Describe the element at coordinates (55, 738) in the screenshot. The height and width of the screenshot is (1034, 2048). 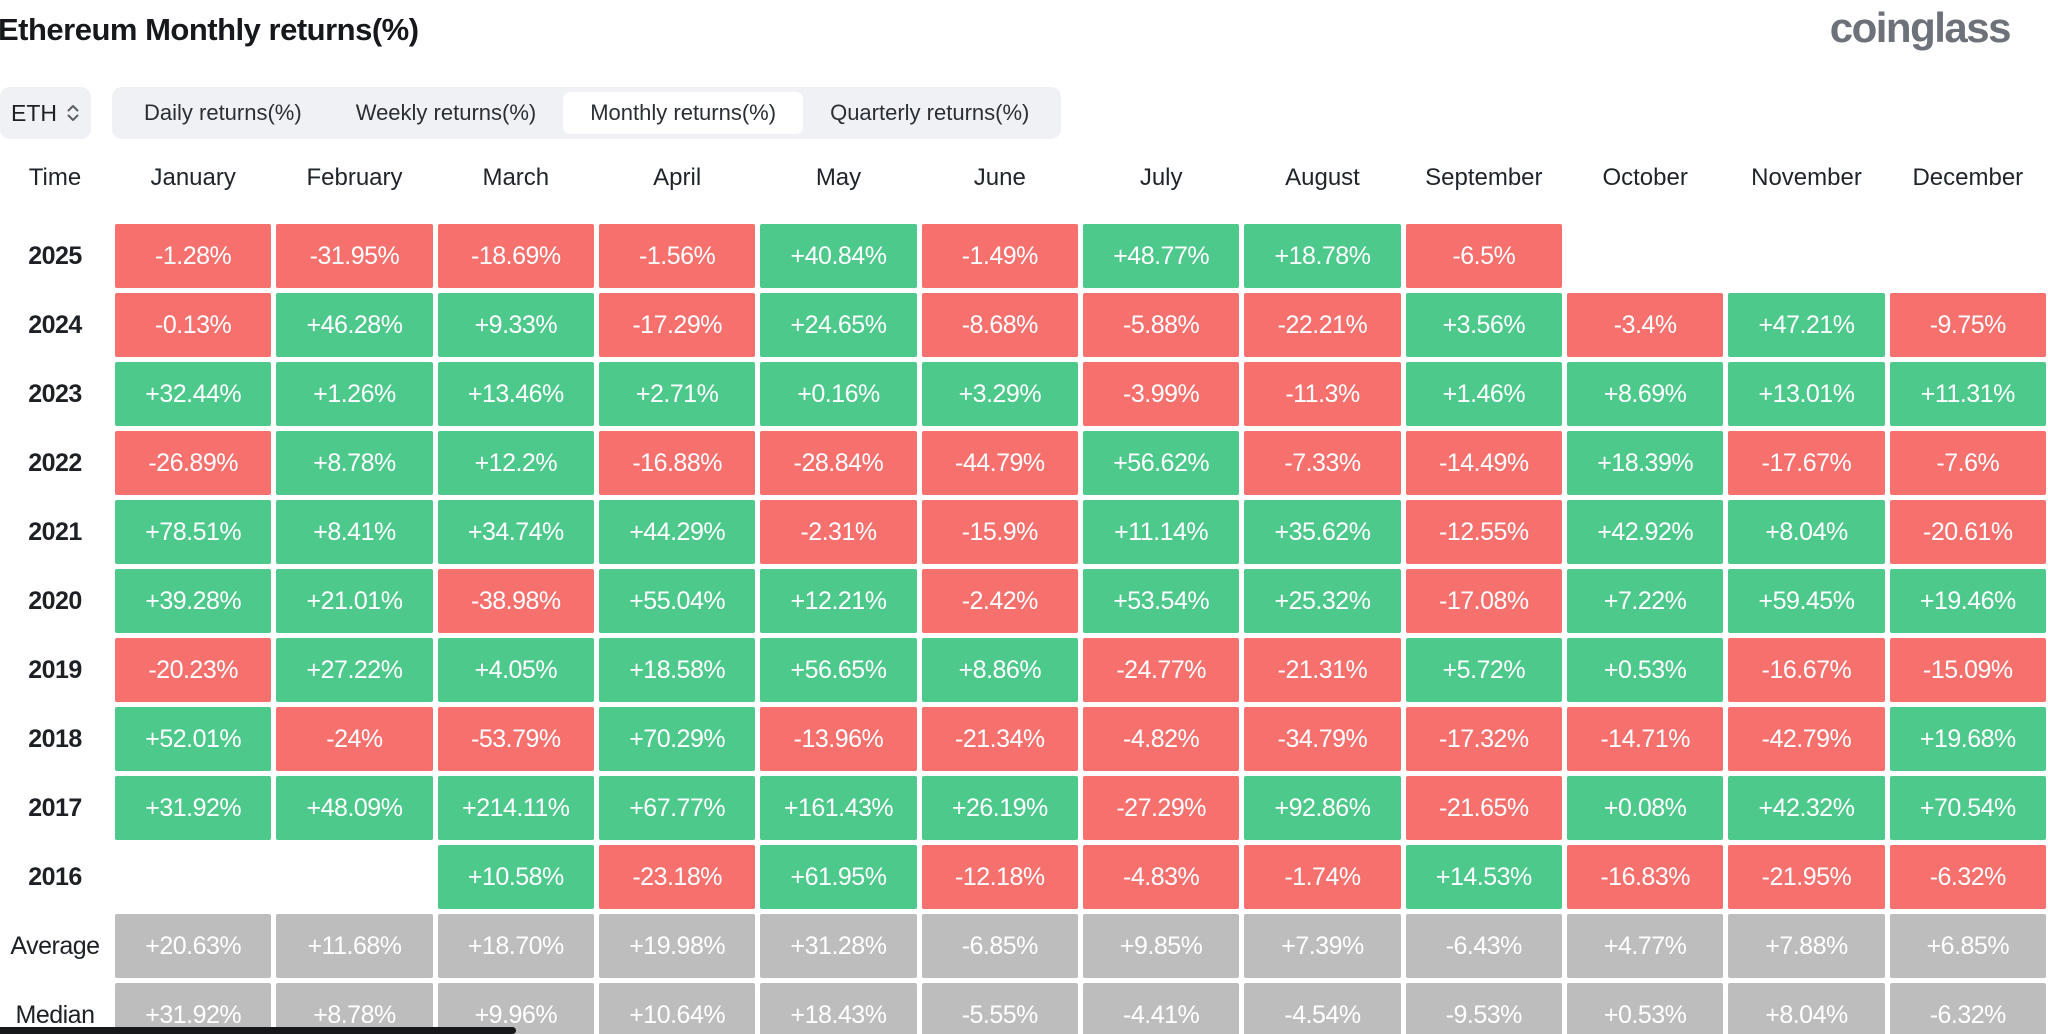
I see `row-label-2018: 2018` at that location.